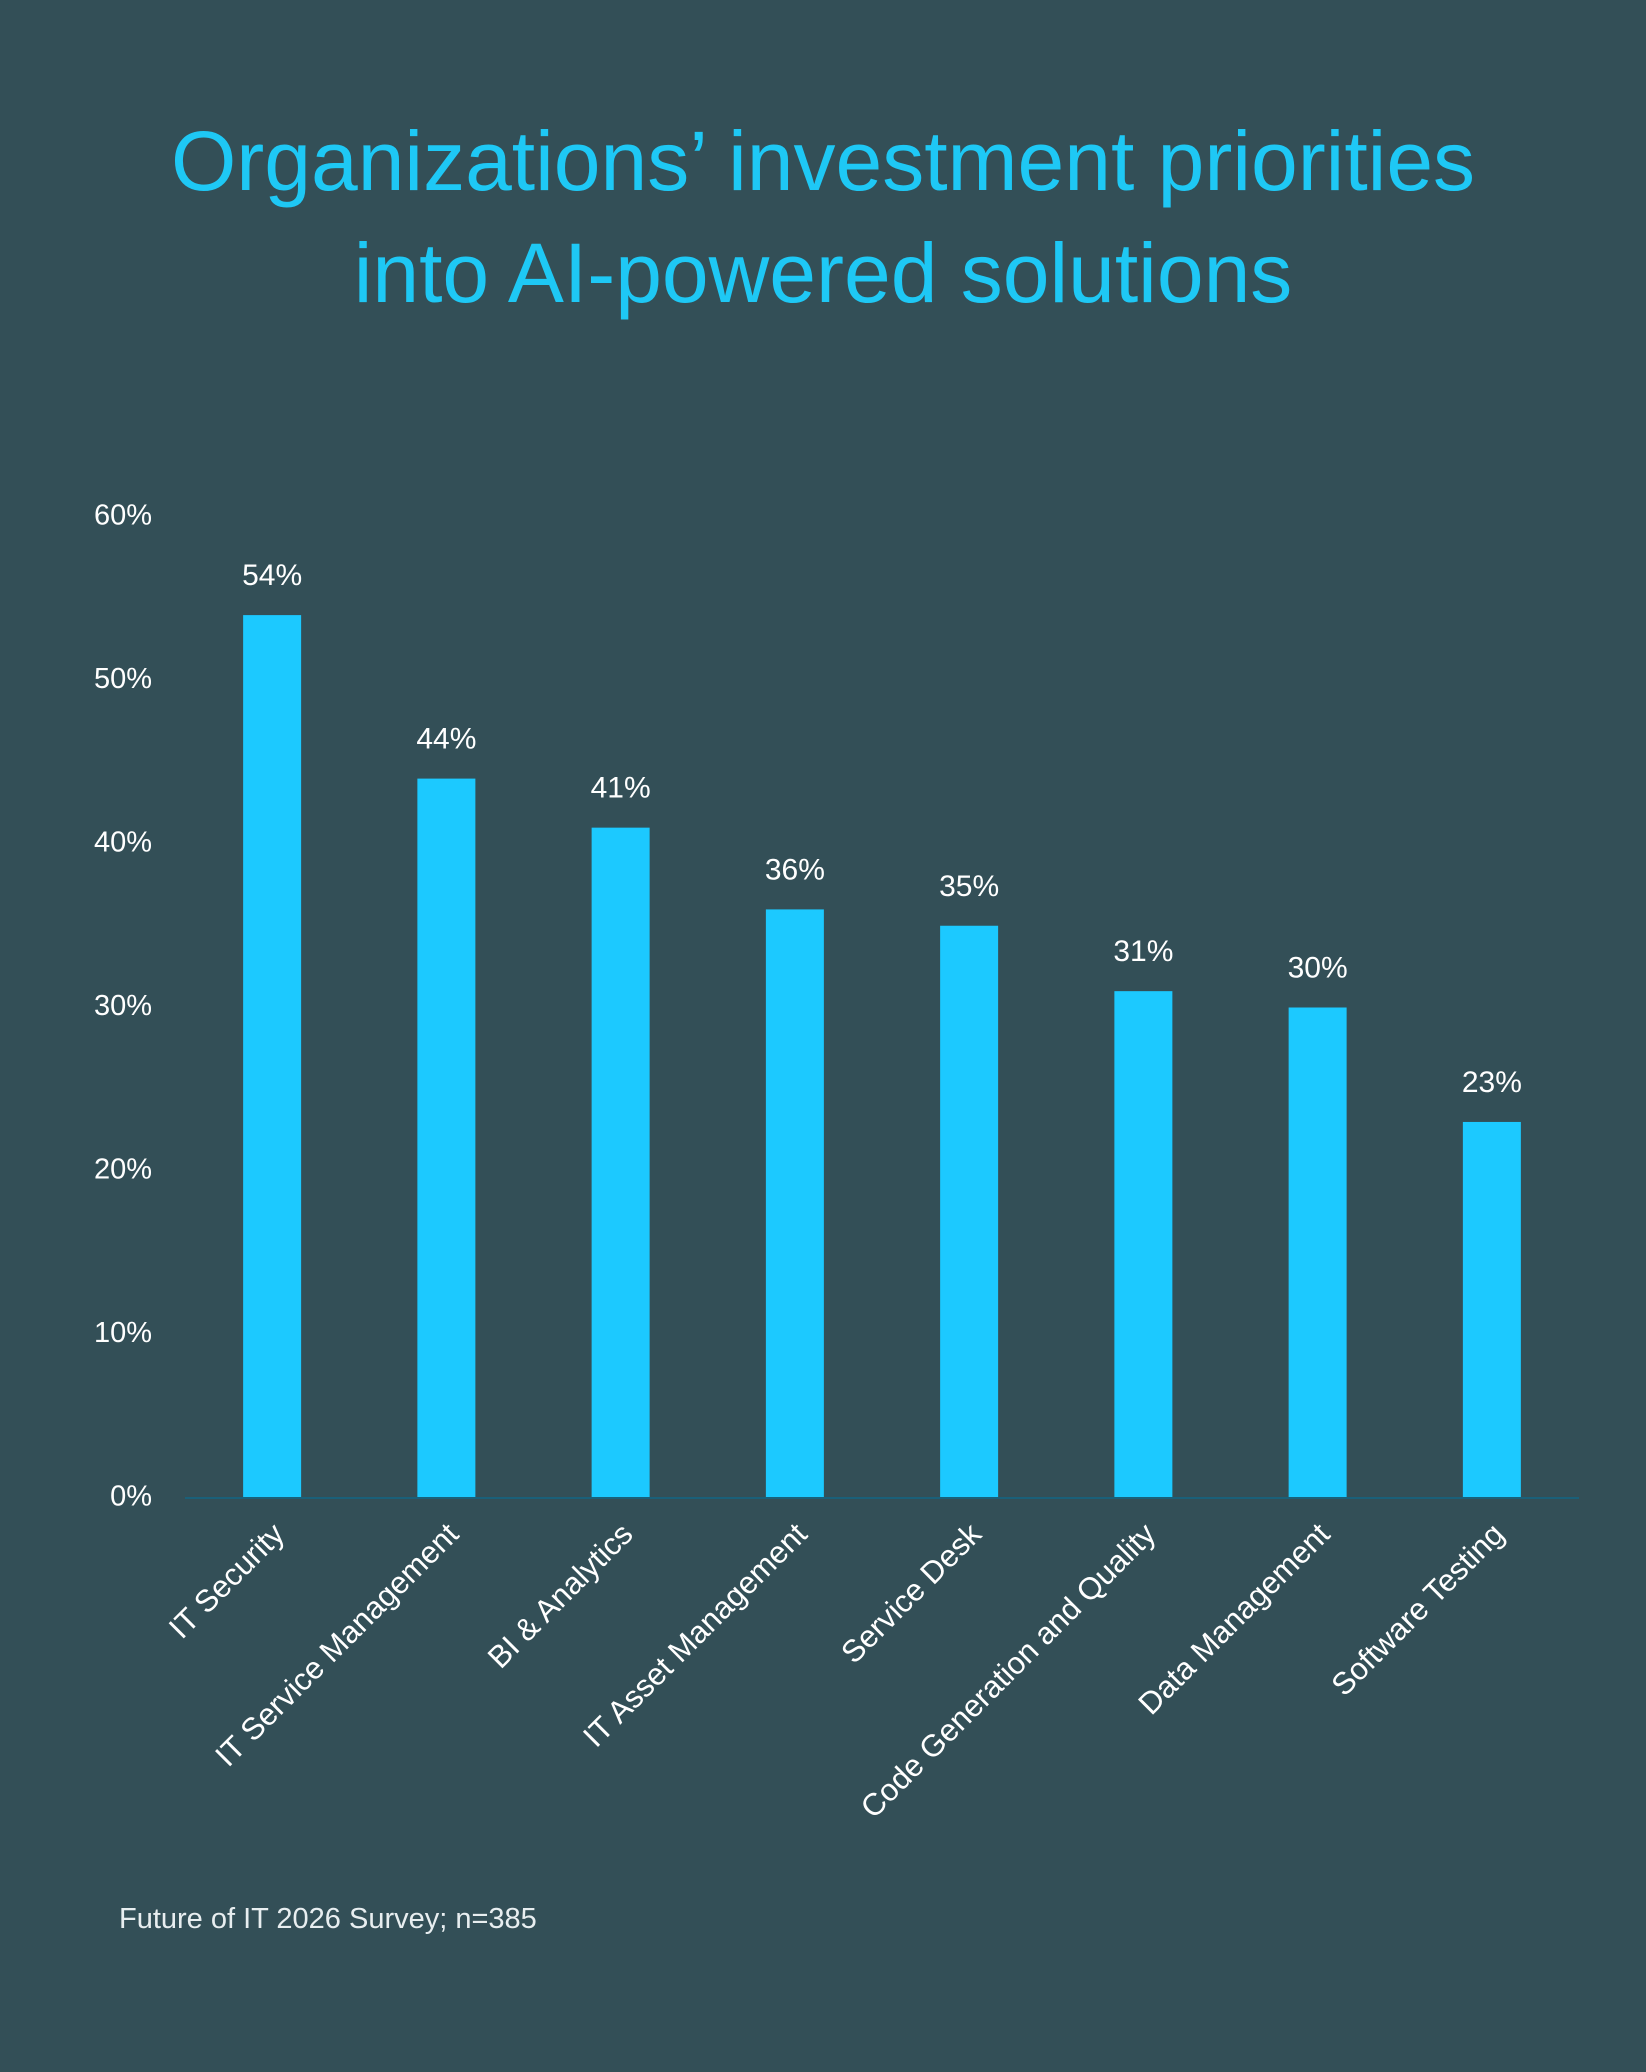 The image size is (1646, 2072). Describe the element at coordinates (446, 739) in the screenshot. I see `value-label: 44%` at that location.